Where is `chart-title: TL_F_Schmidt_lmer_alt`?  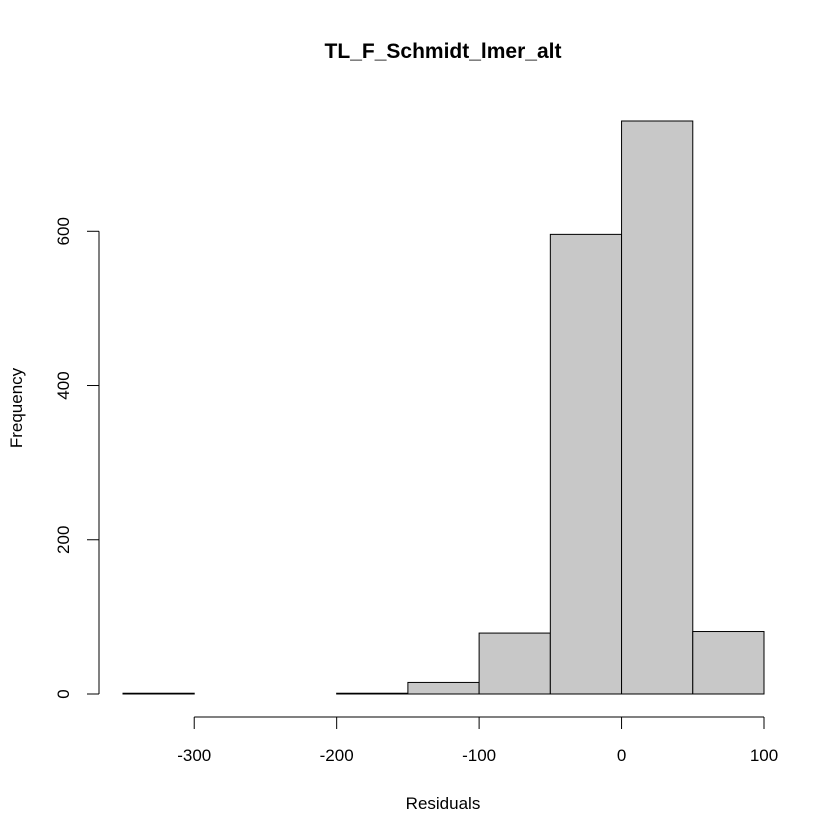 chart-title: TL_F_Schmidt_lmer_alt is located at coordinates (443, 51).